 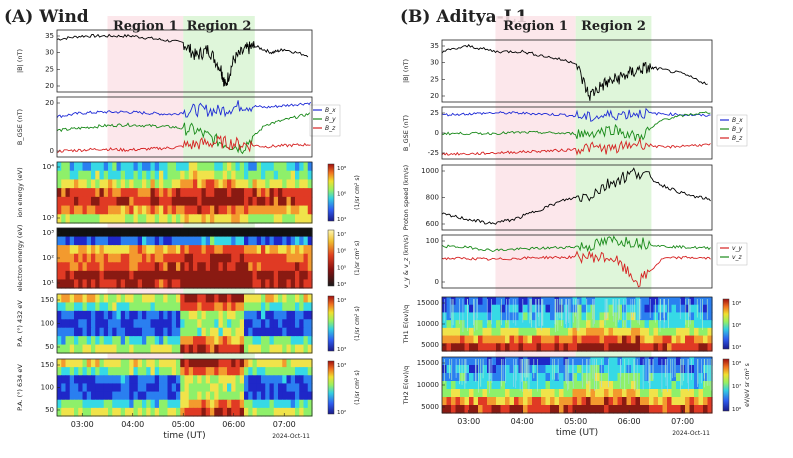 I want to click on colorbar-tick: 10⁸, so click(x=342, y=168).